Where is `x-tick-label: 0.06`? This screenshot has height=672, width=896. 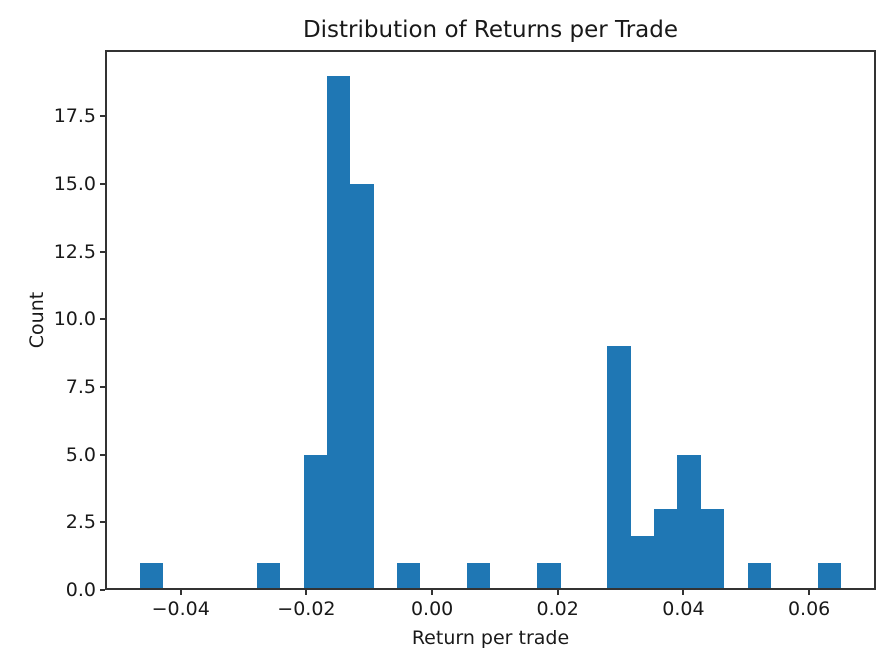 x-tick-label: 0.06 is located at coordinates (809, 609).